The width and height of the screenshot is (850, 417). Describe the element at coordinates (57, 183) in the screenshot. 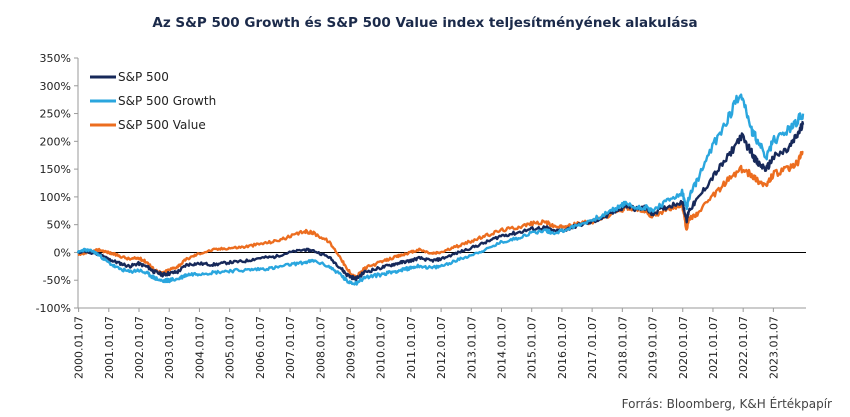

I see `y-axis: -100% -50% 0% 50% 100% 150% 200% 250% 300% 350%` at that location.